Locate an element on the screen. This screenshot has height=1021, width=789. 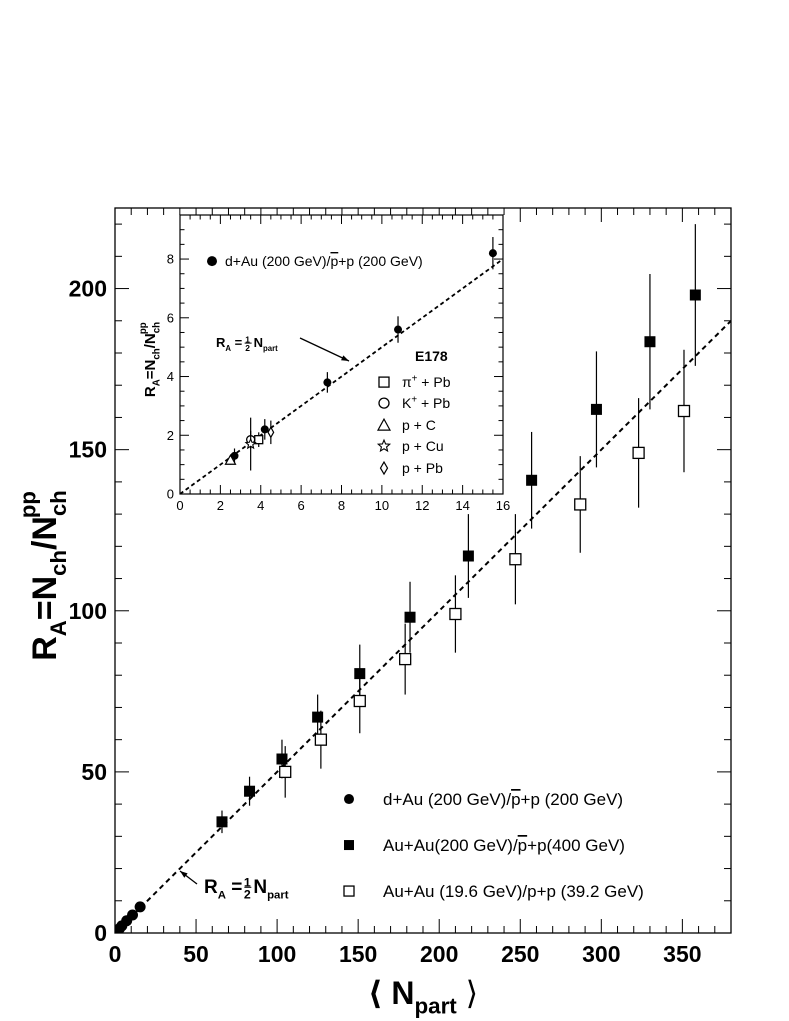
main-y-tick-label: 100 is located at coordinates (88, 611).